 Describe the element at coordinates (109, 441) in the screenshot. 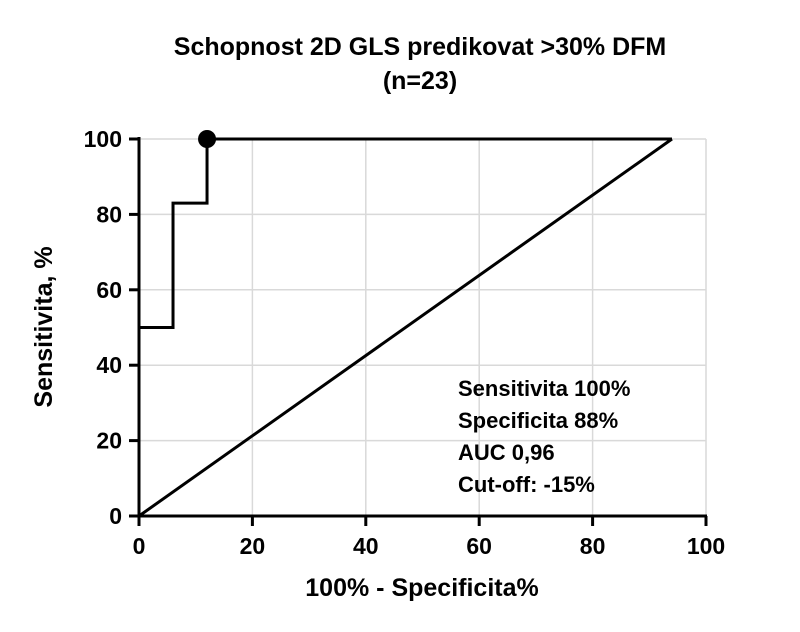

I see `y-tick-label: 20` at that location.